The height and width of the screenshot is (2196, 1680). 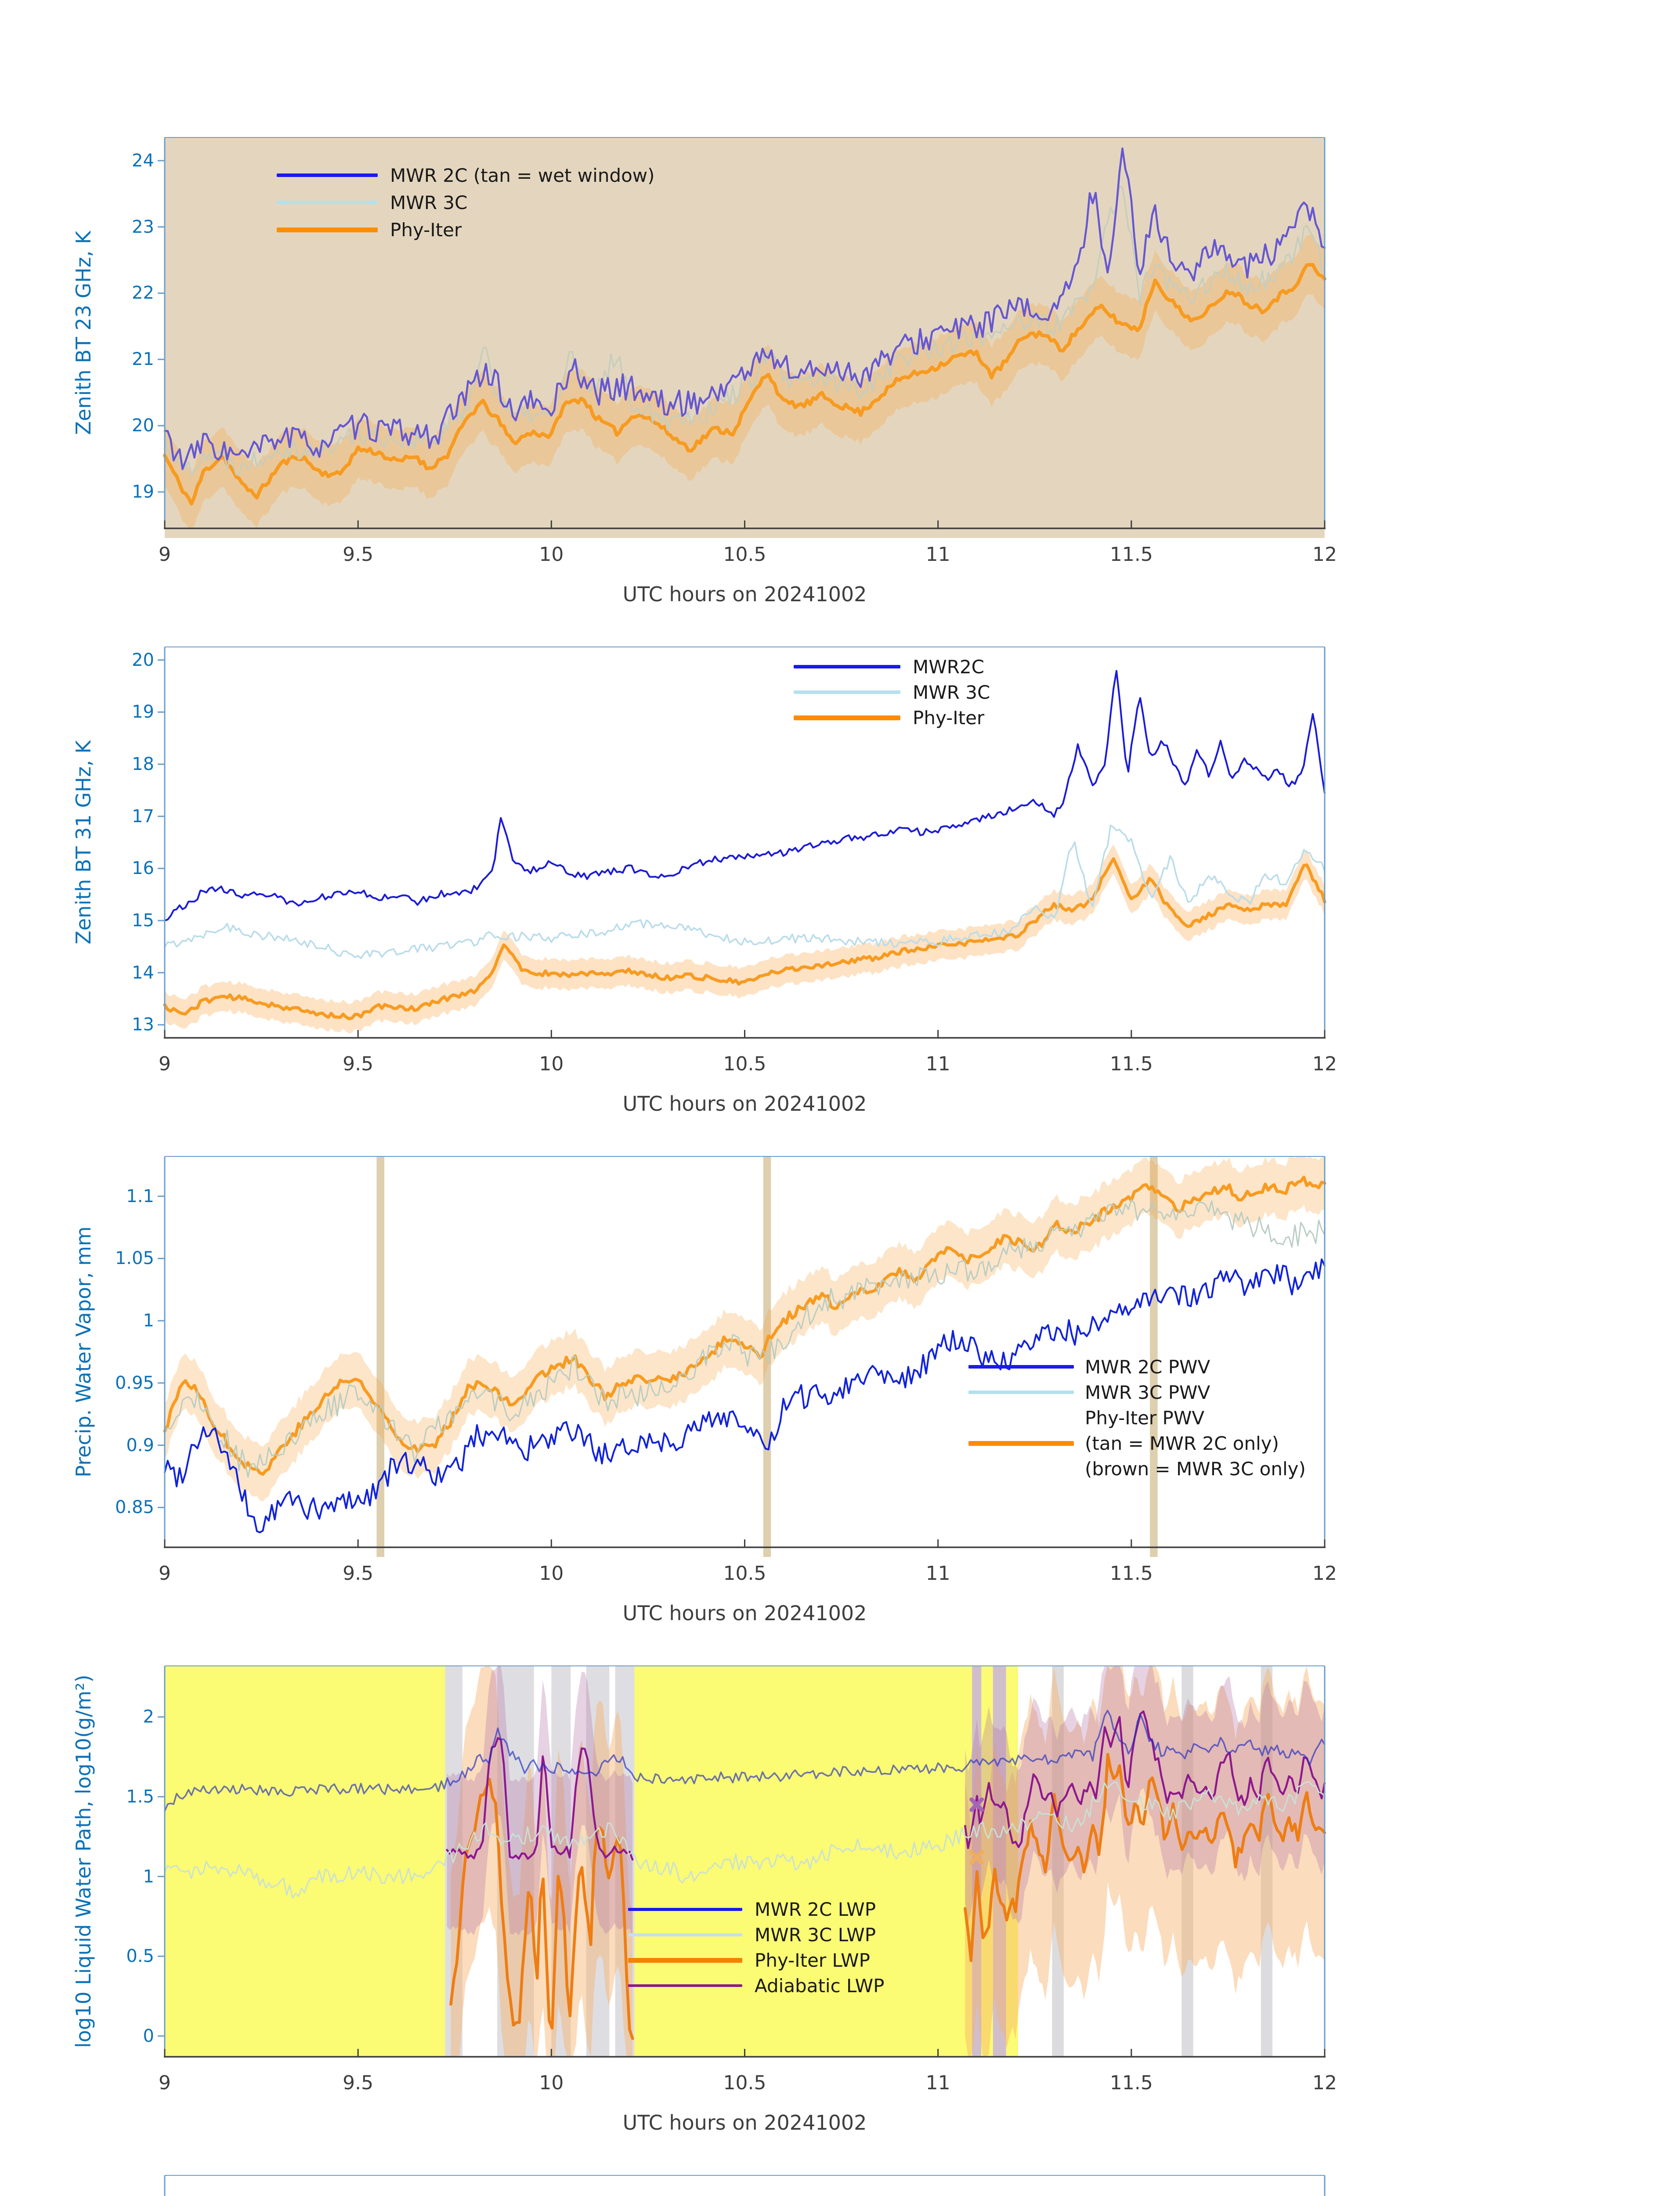 What do you see at coordinates (149, 1876) in the screenshot?
I see `y-tick-label: 1` at bounding box center [149, 1876].